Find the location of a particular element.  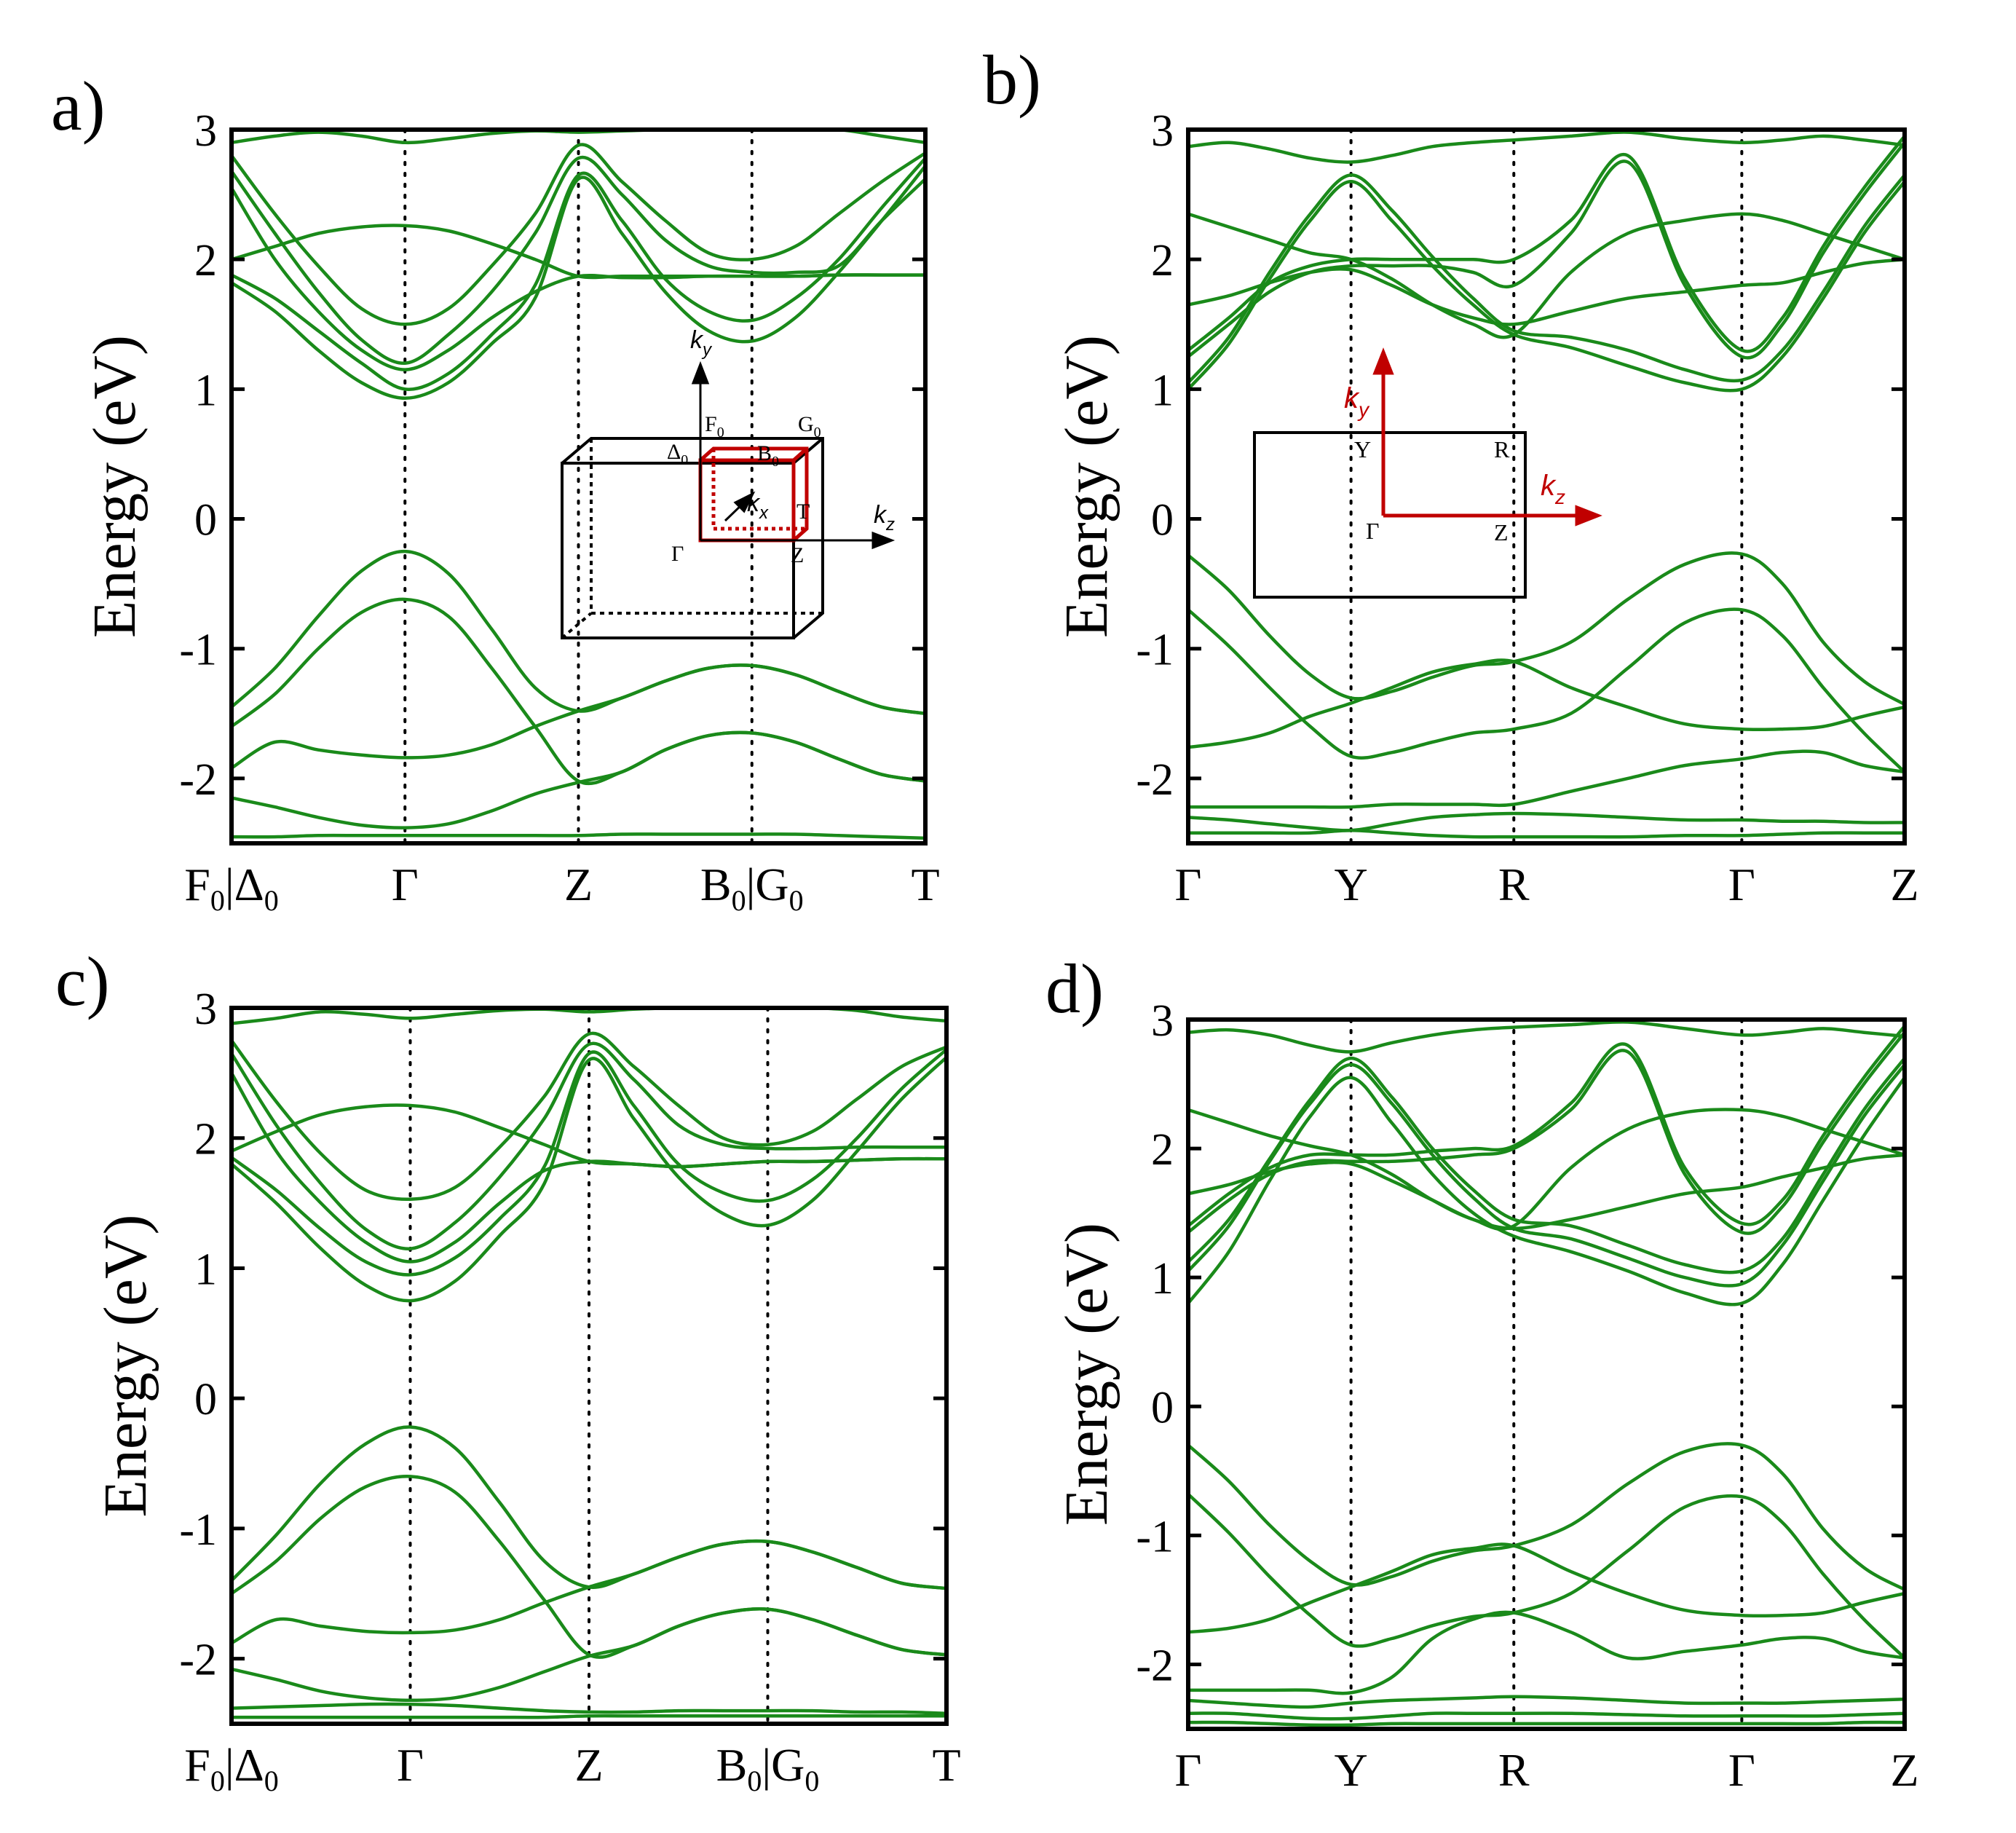

kpoint-label: T is located at coordinates (925, 884).